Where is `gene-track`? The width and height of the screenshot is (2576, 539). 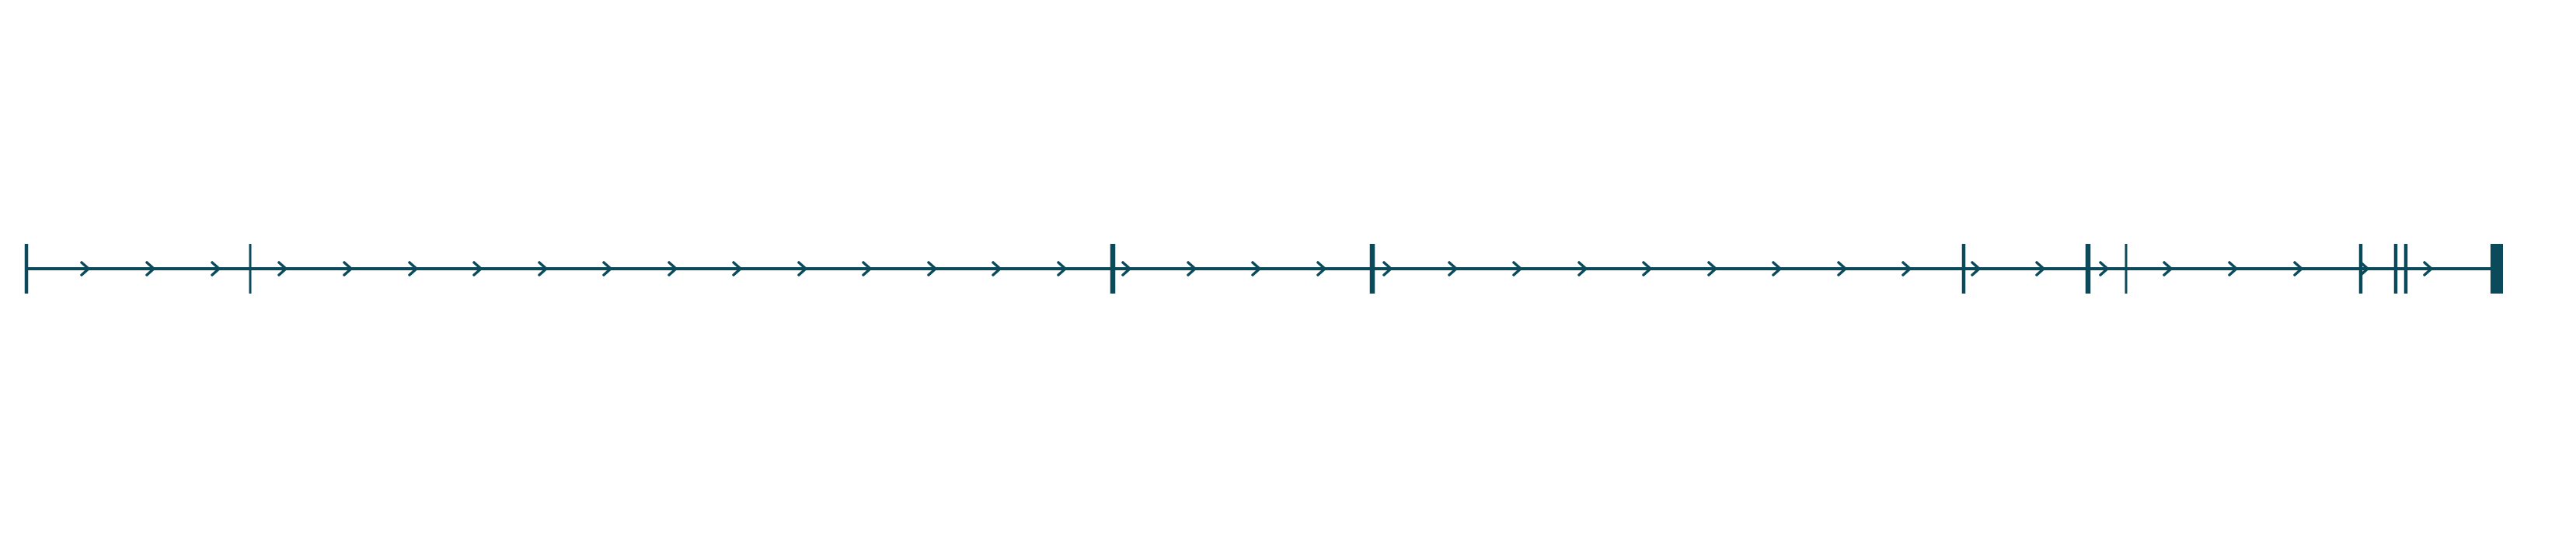
gene-track is located at coordinates (1263, 269).